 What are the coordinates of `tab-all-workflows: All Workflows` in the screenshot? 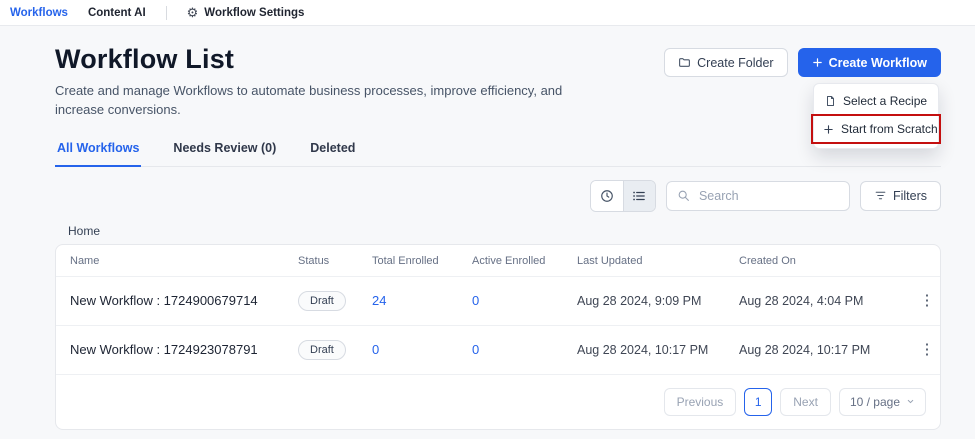 It's located at (98, 149).